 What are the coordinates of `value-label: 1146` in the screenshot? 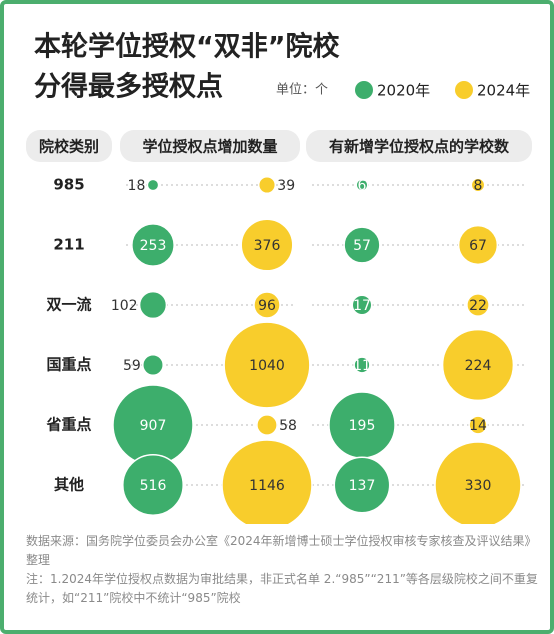 It's located at (267, 486).